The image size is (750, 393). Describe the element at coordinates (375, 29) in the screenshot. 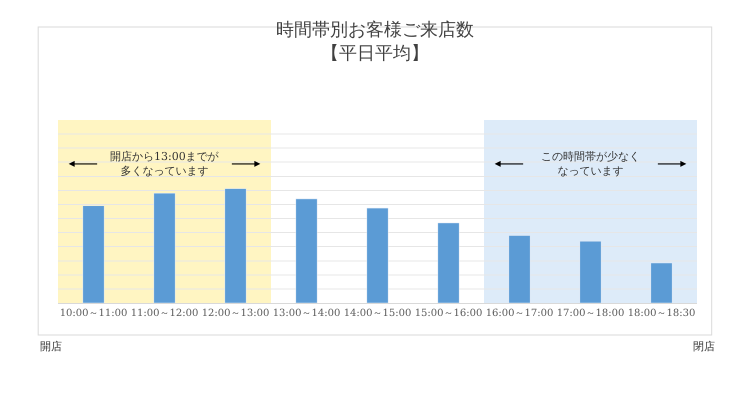

I see `chart-title: 時間帯別お客様ご来店数` at that location.